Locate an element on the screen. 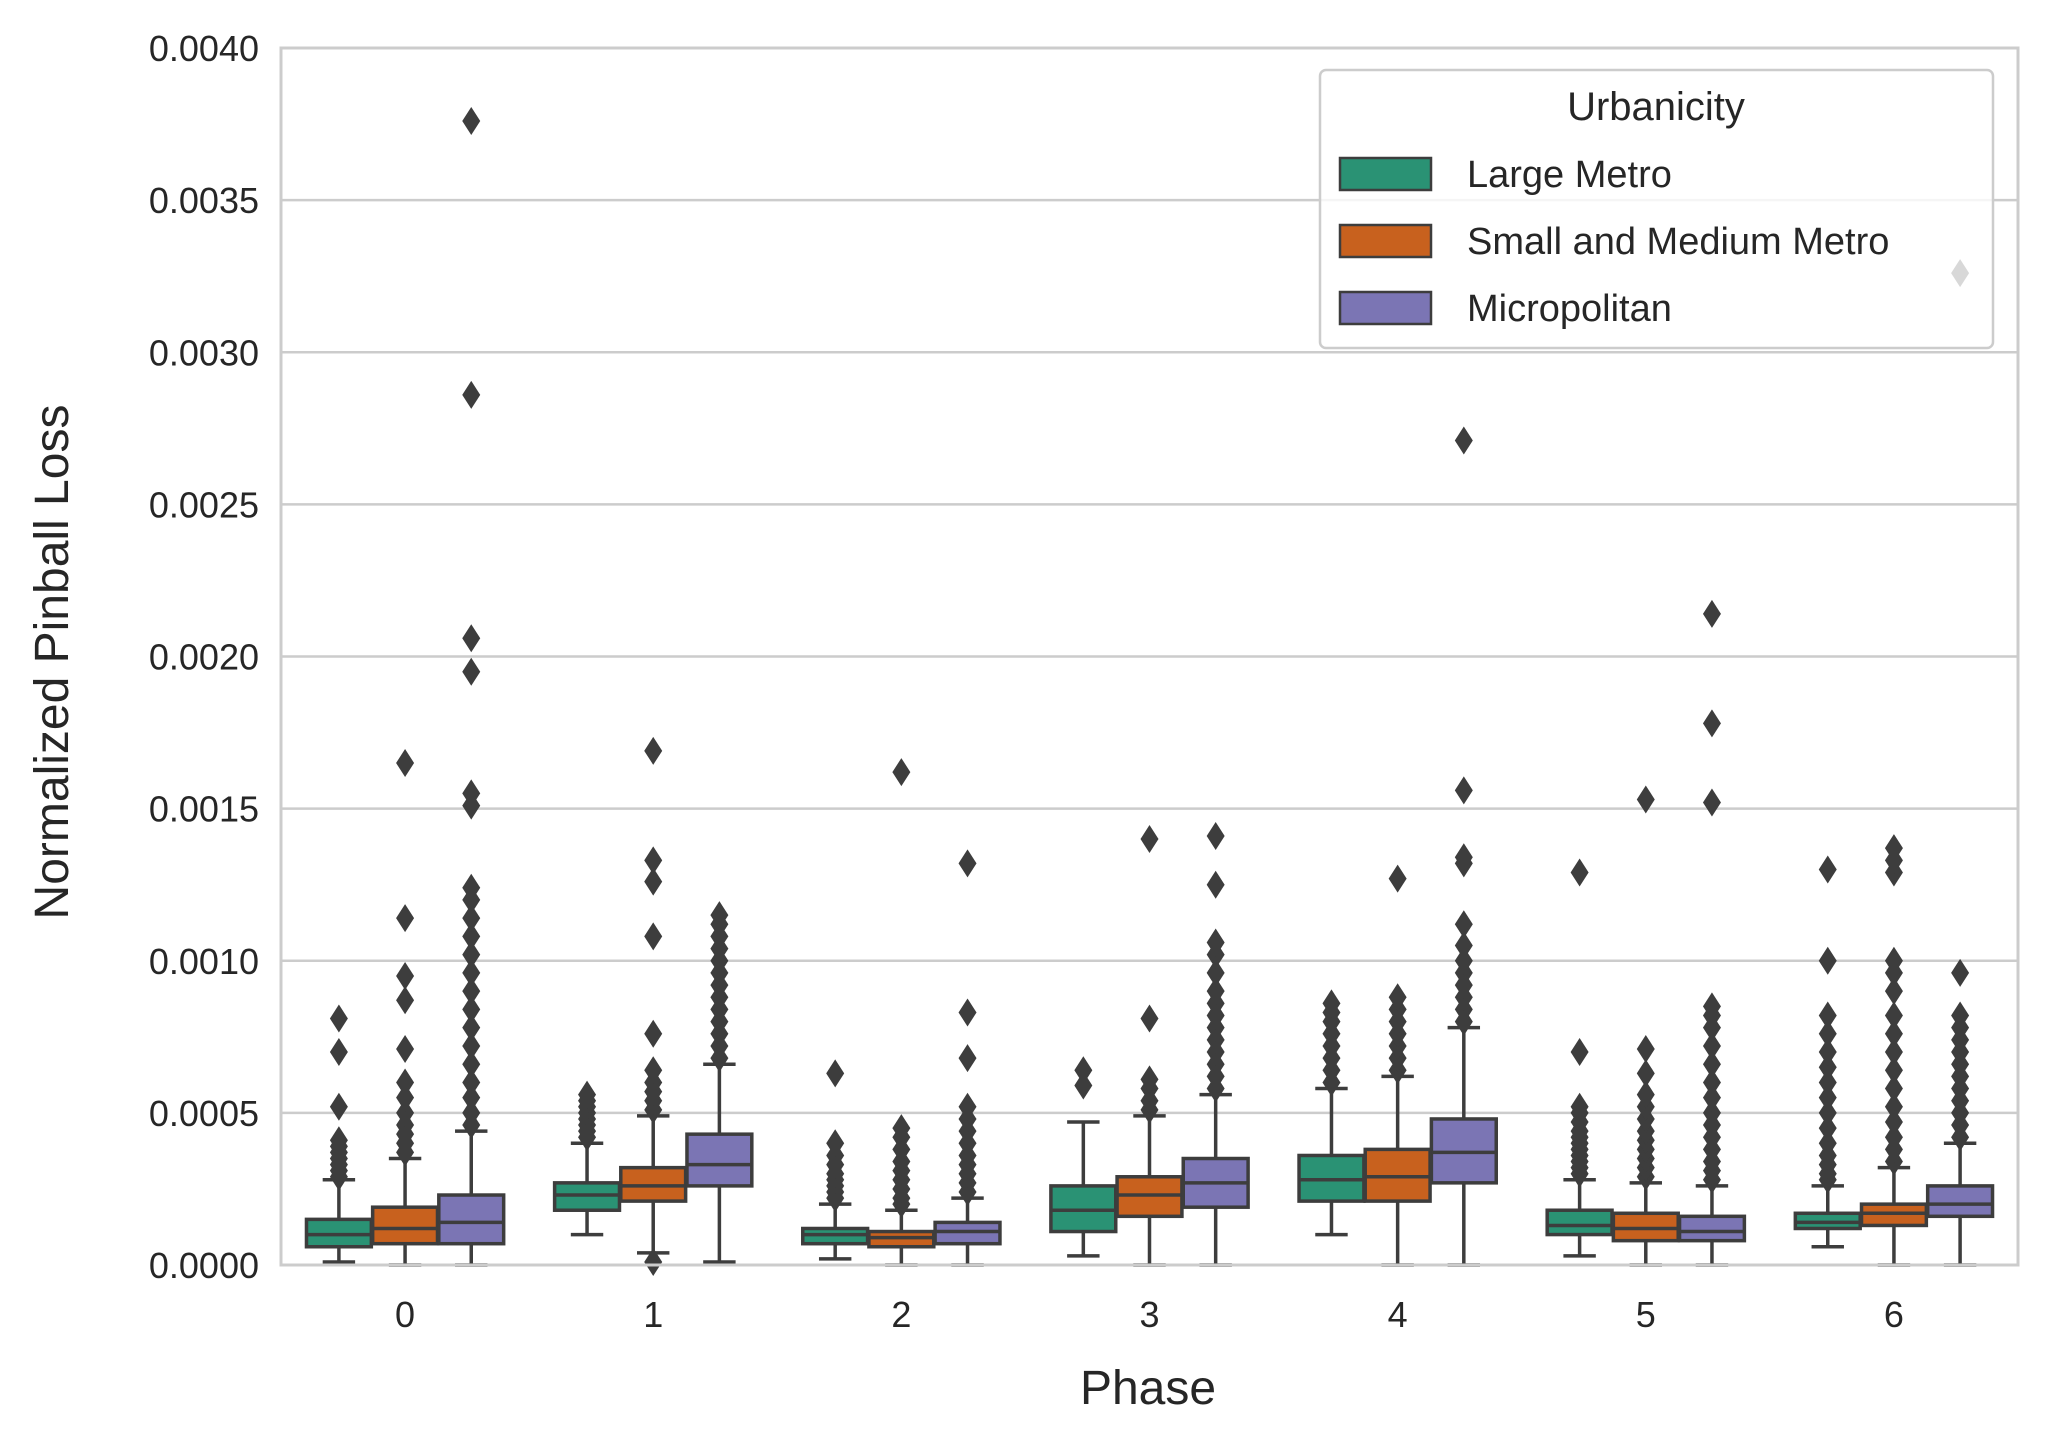  x-tick-label: 0 is located at coordinates (405, 1314).